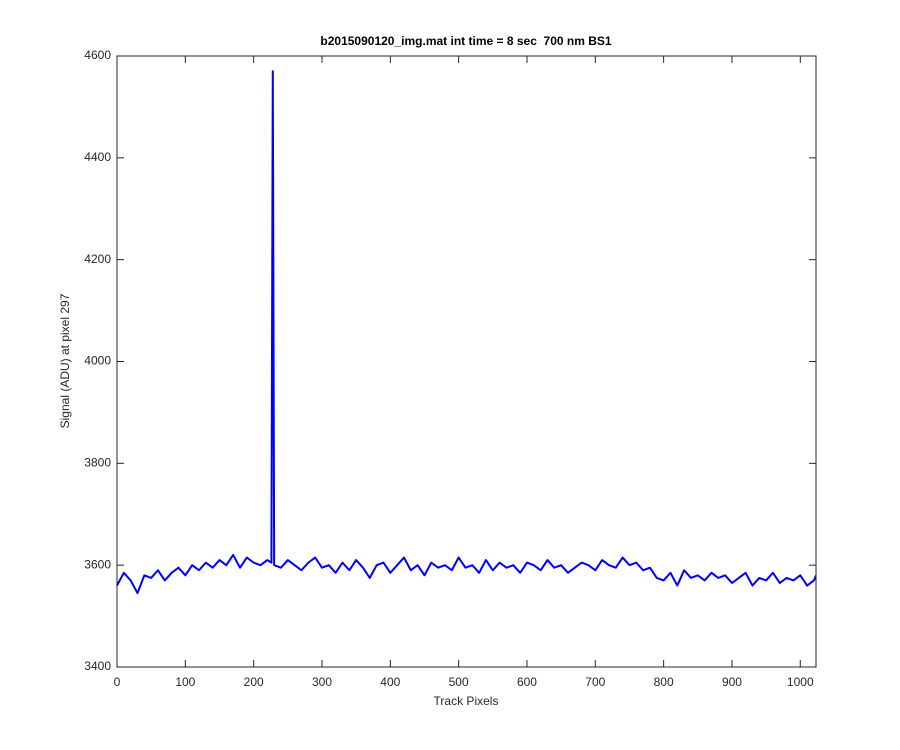 This screenshot has height=750, width=900. I want to click on y-axis-label: Signal (ADU) at pixel 297, so click(65, 360).